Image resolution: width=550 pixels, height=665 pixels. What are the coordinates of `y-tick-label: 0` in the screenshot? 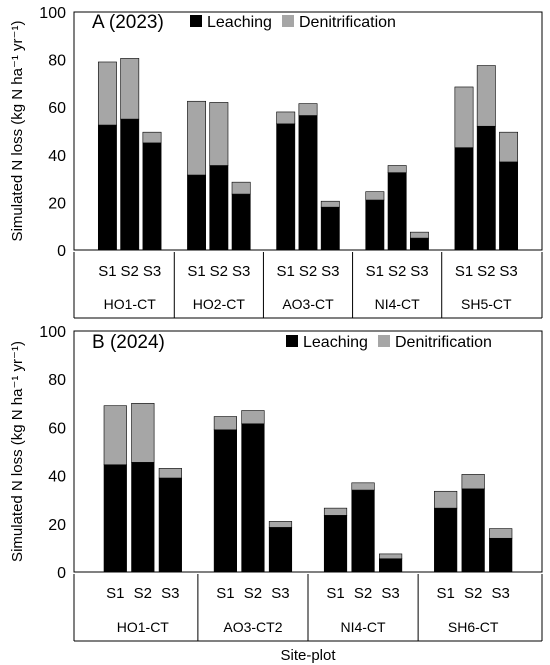 It's located at (61, 573).